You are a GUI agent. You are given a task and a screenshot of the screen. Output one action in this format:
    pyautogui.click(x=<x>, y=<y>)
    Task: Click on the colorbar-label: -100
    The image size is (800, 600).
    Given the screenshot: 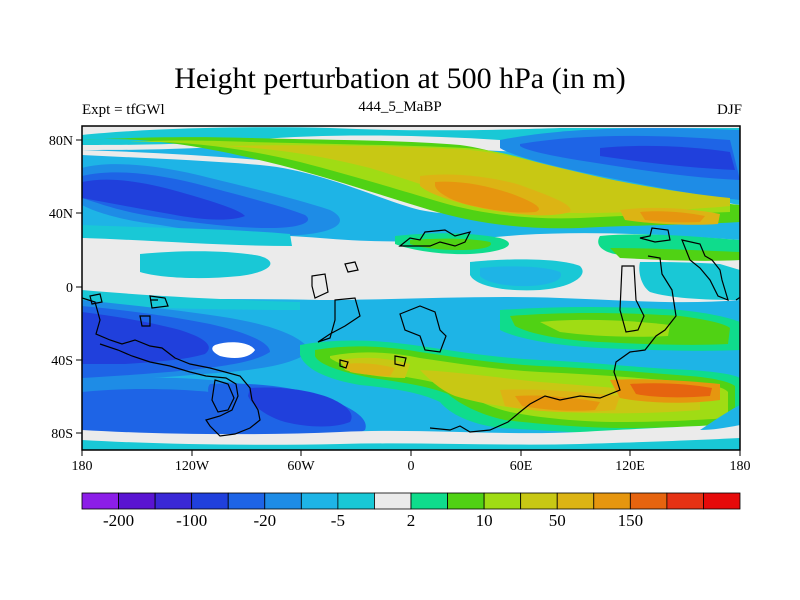 What is the action you would take?
    pyautogui.click(x=191, y=520)
    